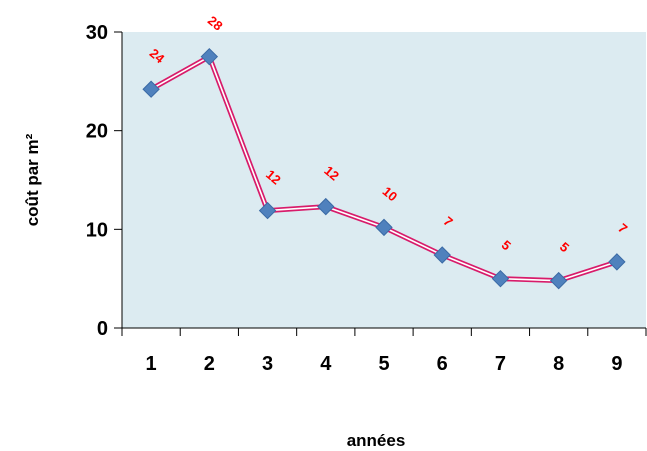 Image resolution: width=647 pixels, height=451 pixels. Describe the element at coordinates (215, 23) in the screenshot. I see `data-label: 28` at that location.